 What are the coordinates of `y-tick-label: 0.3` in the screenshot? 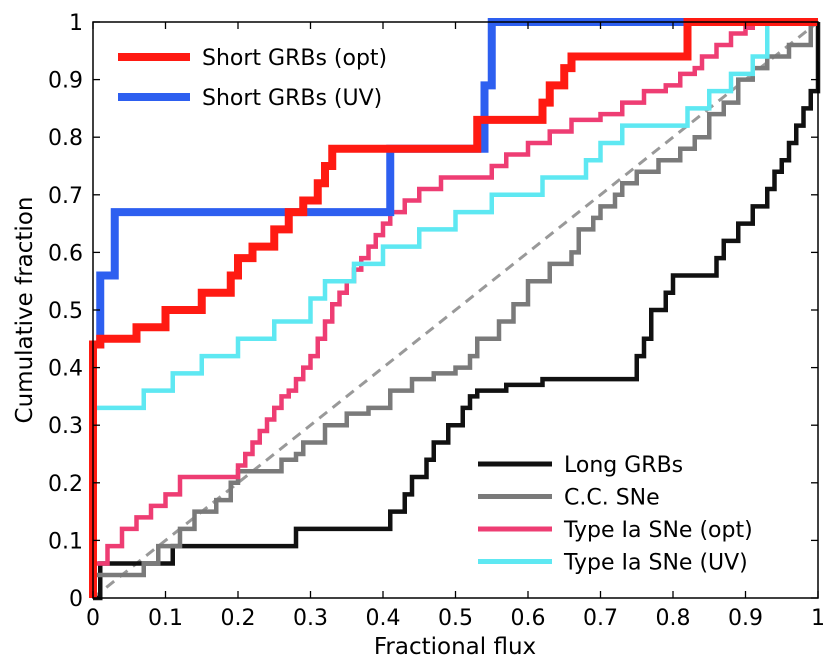 It's located at (65, 426).